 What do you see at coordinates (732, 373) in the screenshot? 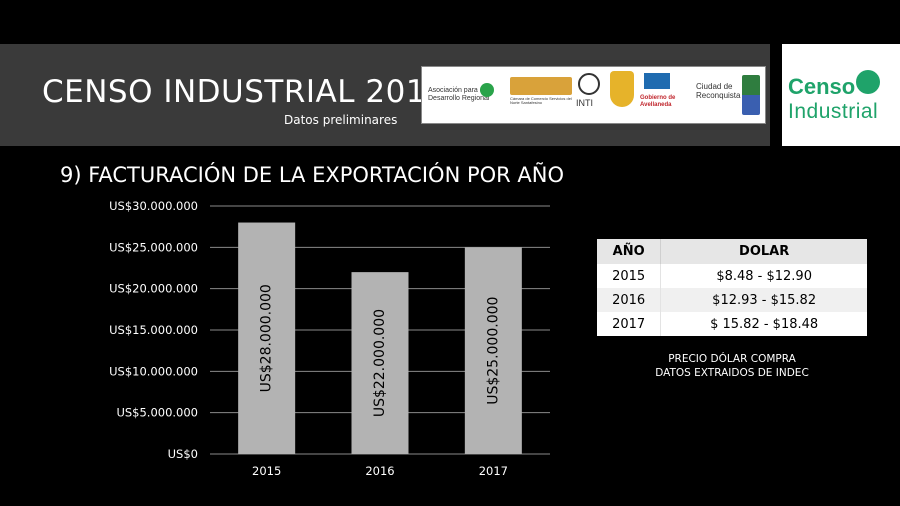
I see `note-line-2: DATOS EXTRAIDOS DE INDEC` at bounding box center [732, 373].